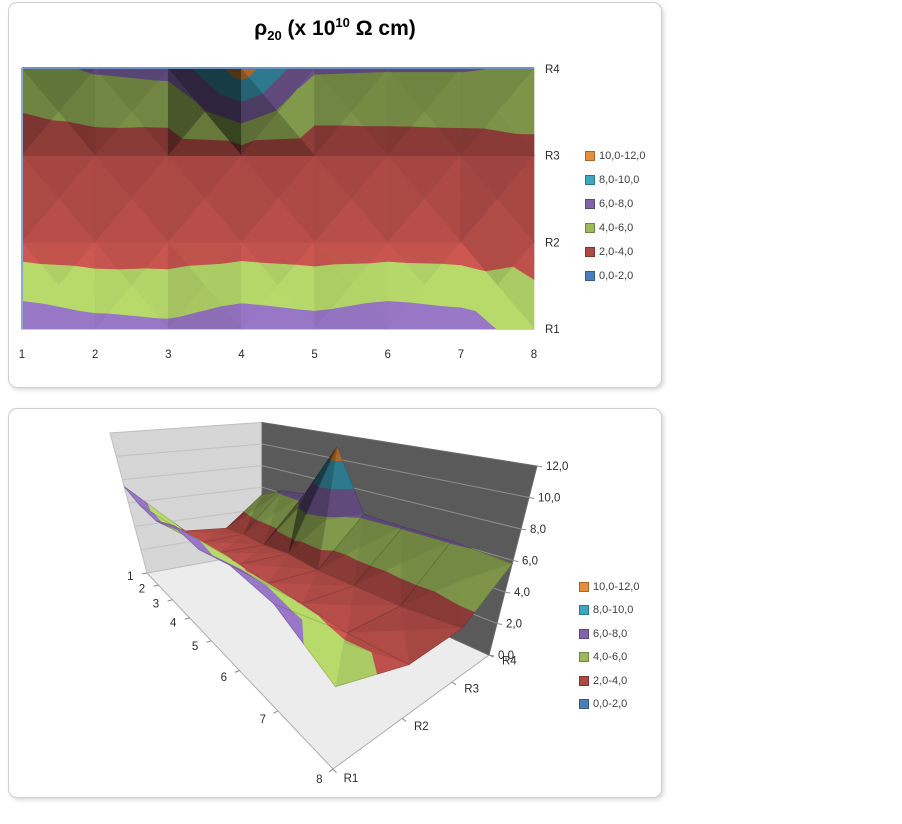 The height and width of the screenshot is (824, 902). What do you see at coordinates (461, 355) in the screenshot?
I see `x-axis-label: 7` at bounding box center [461, 355].